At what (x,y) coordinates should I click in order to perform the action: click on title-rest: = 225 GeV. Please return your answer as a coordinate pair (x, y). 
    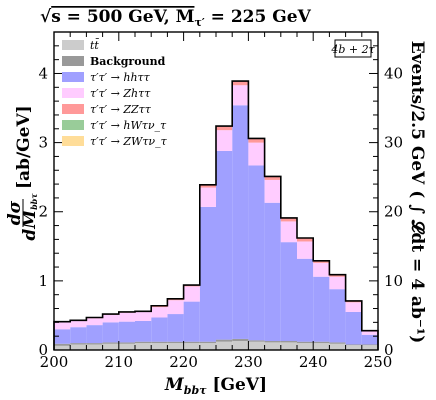
    Looking at the image, I should click on (258, 17).